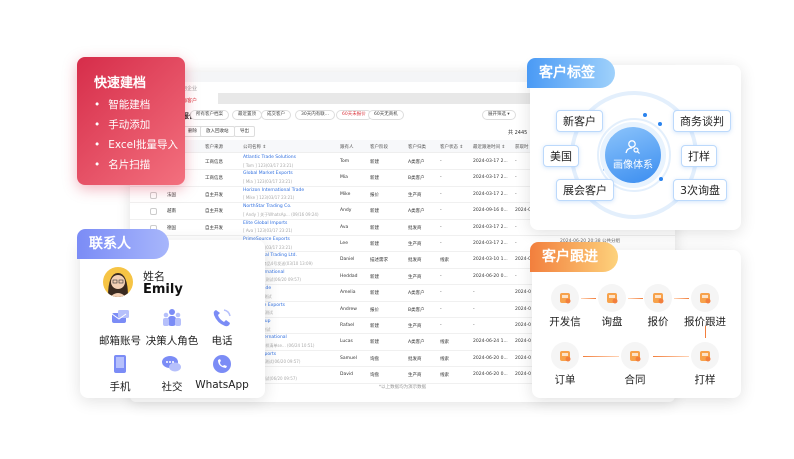  Describe the element at coordinates (222, 364) in the screenshot. I see `whatsapp-icon` at that location.